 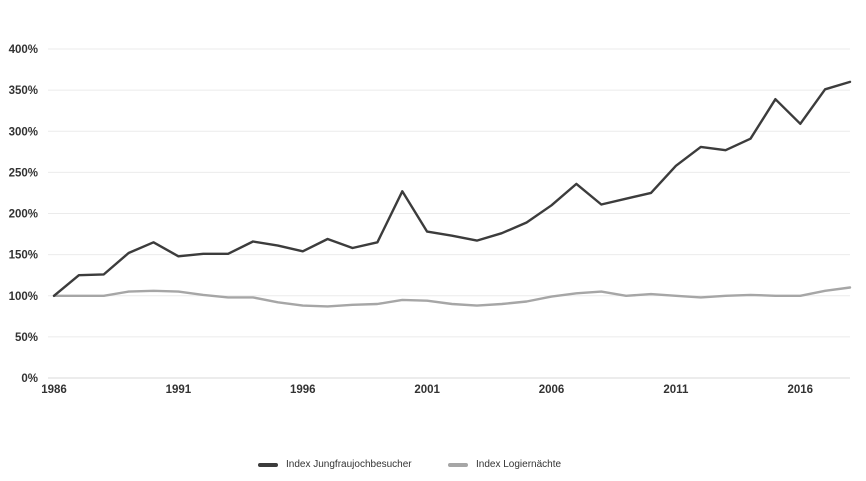 I want to click on x-tick-label: 2006, so click(x=552, y=390).